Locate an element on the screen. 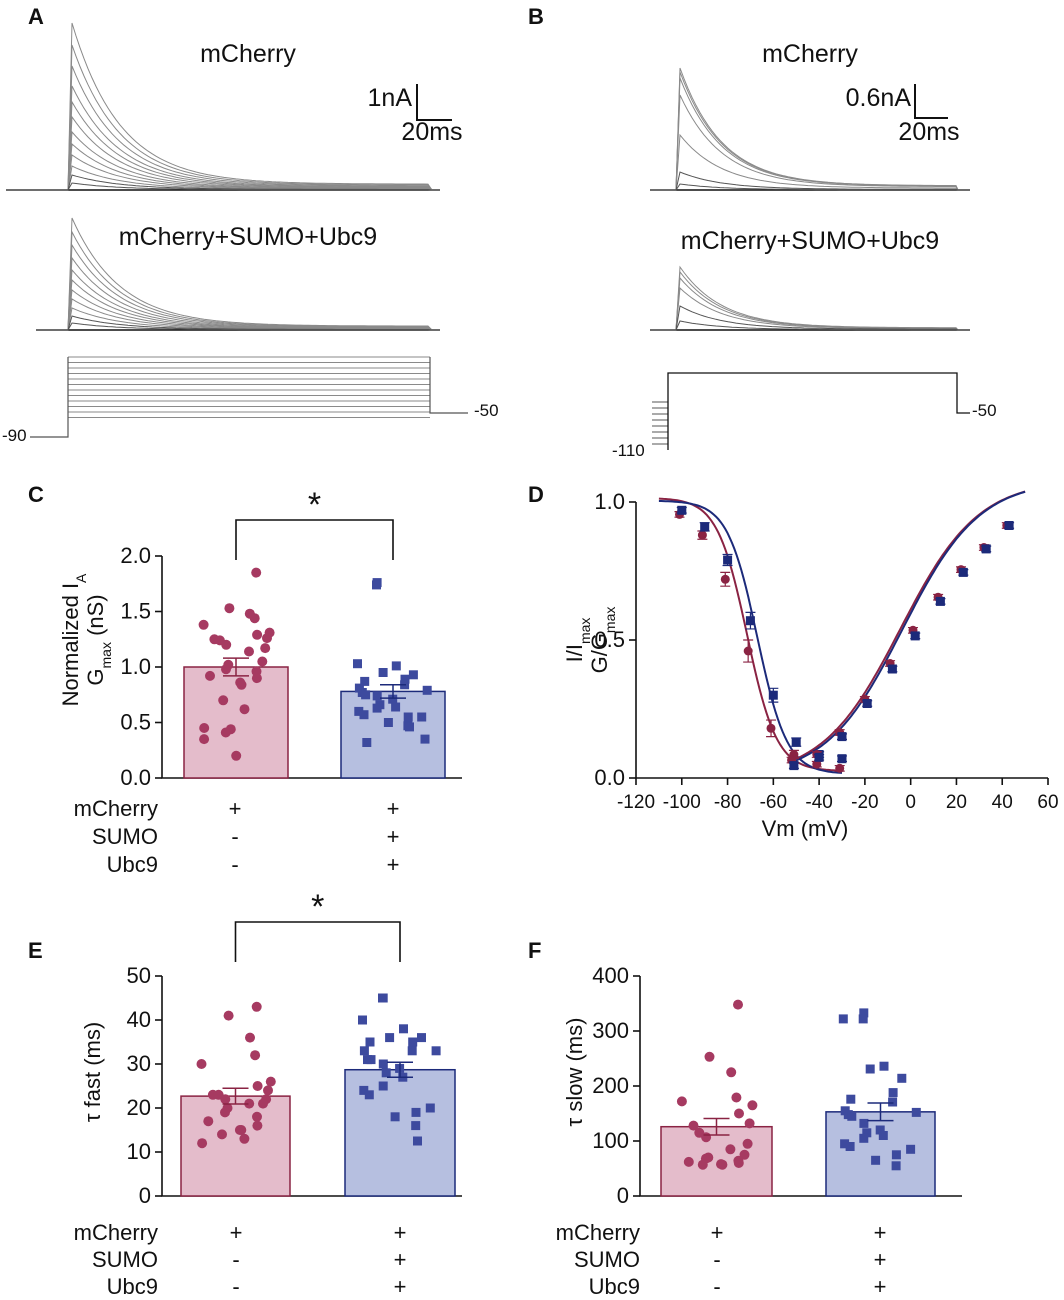 The width and height of the screenshot is (1064, 1300). chart-c-peak-current: 0.0 0.5 1.0 1.5 2.0 * is located at coordinates (291, 638).